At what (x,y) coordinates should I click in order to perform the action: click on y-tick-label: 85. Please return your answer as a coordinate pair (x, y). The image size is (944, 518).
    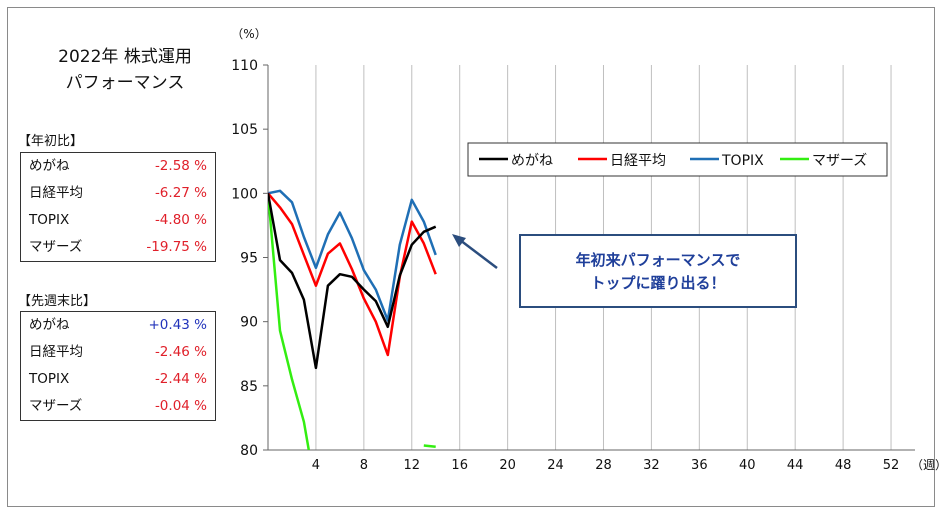
    Looking at the image, I should click on (249, 387).